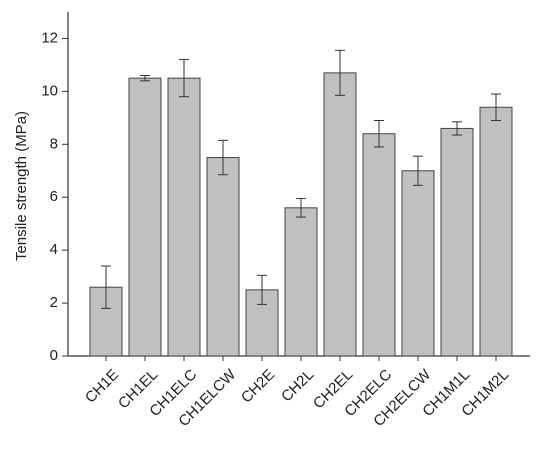 Image resolution: width=550 pixels, height=451 pixels. Describe the element at coordinates (21, 186) in the screenshot. I see `y-axis-label: Tensile strength (MPa)` at that location.